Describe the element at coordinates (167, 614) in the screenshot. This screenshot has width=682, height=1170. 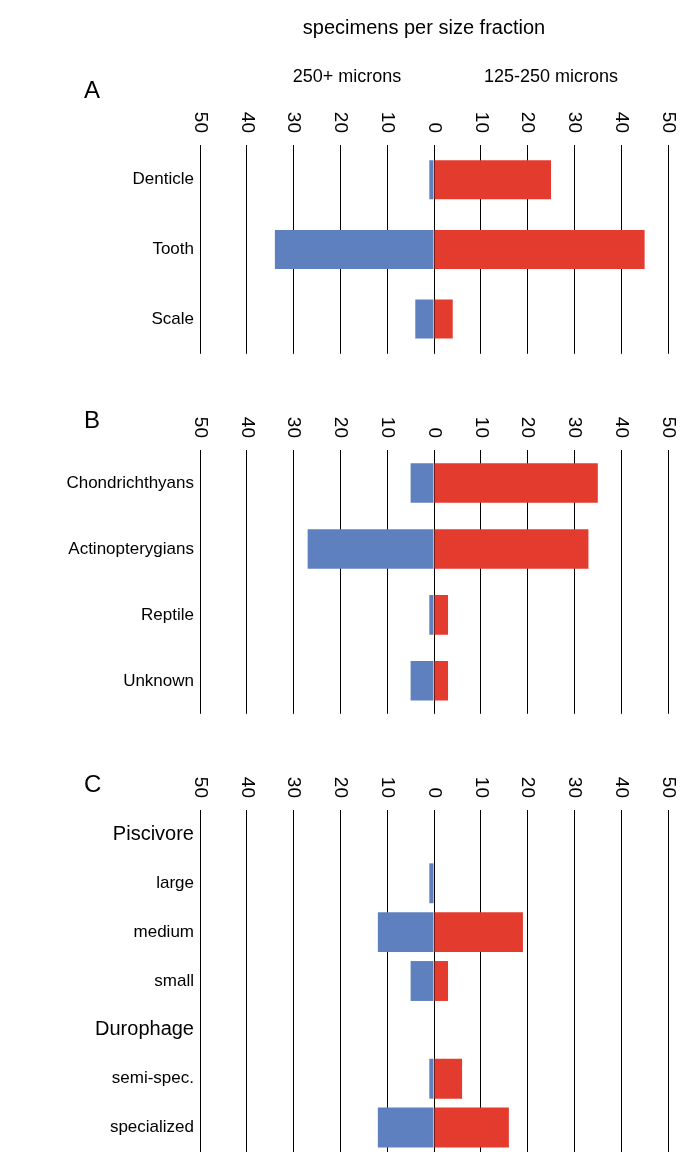
I see `y-tick-label: Reptile` at that location.